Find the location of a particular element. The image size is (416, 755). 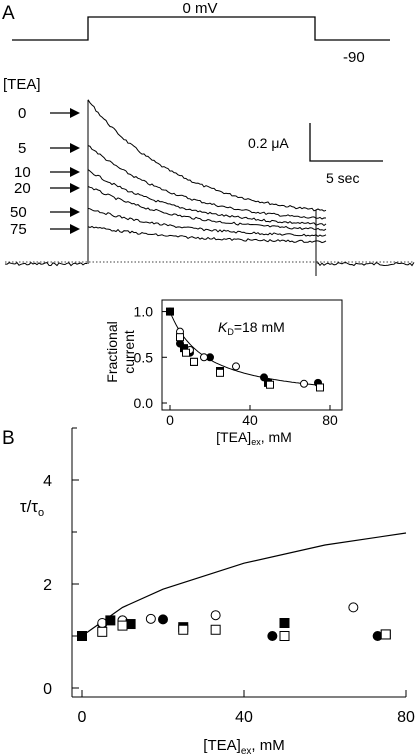

tea-label: 5 is located at coordinates (22, 148).